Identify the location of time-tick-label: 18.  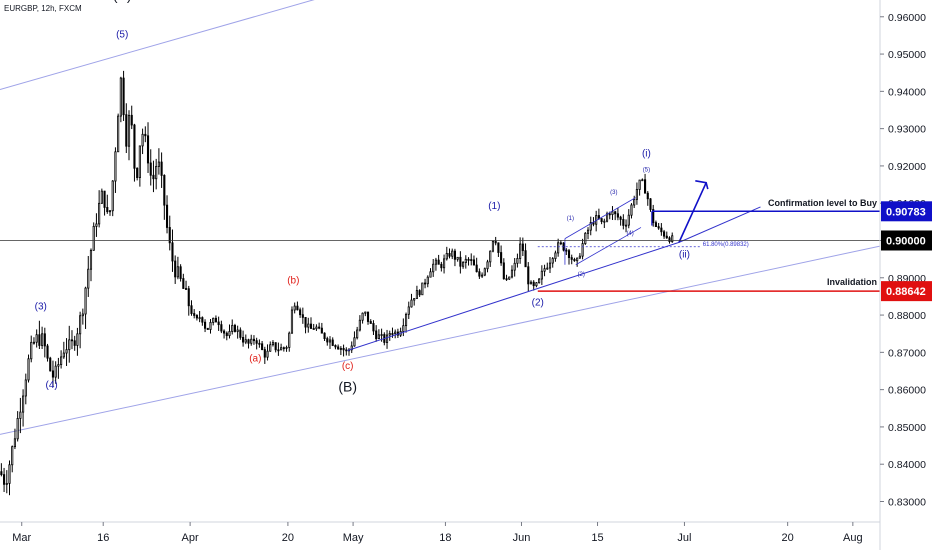
(445, 538).